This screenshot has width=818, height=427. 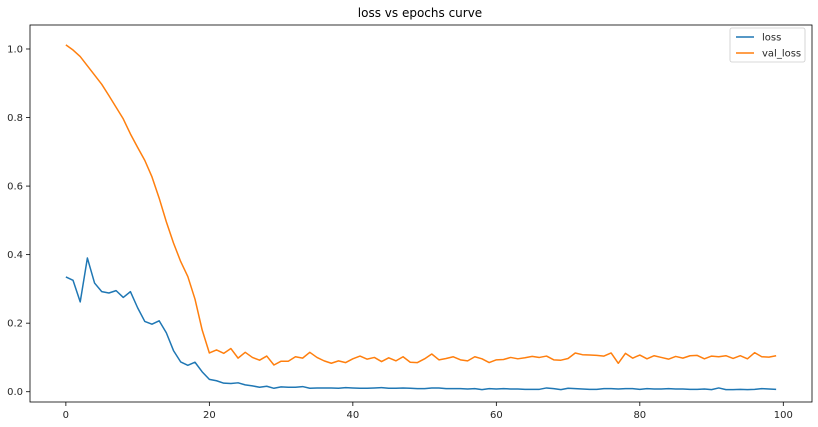 What do you see at coordinates (781, 54) in the screenshot?
I see `legend-label-val-loss: val_loss` at bounding box center [781, 54].